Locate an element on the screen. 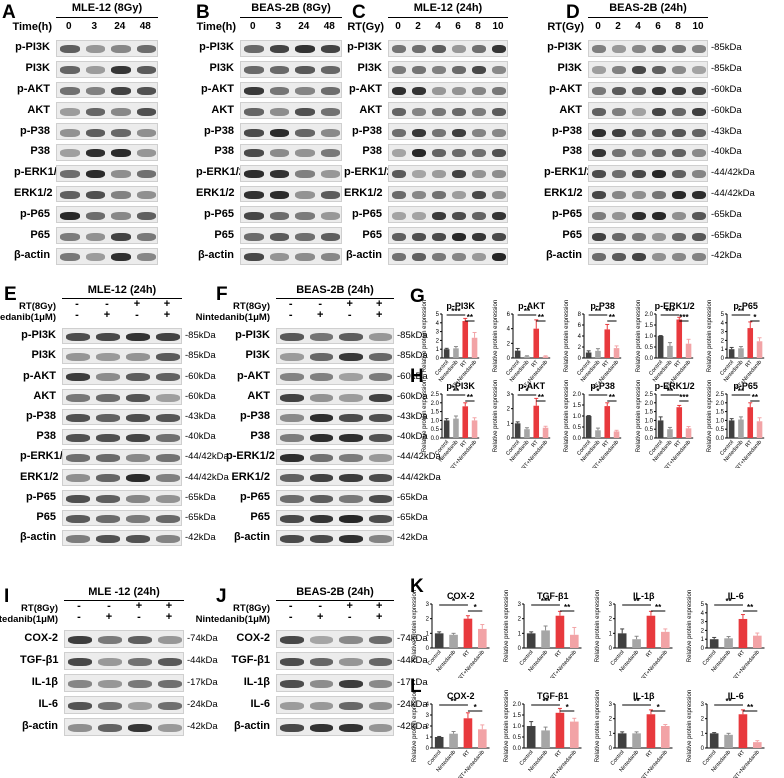 The height and width of the screenshot is (778, 784). protein-label: PI3K is located at coordinates (221, 68).